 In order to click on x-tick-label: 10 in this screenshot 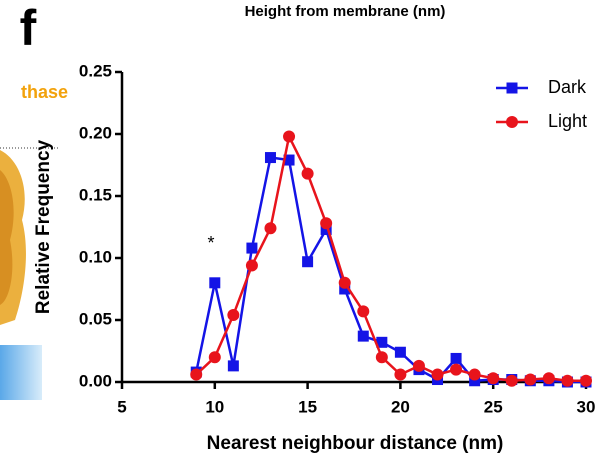, I will do `click(214, 406)`.